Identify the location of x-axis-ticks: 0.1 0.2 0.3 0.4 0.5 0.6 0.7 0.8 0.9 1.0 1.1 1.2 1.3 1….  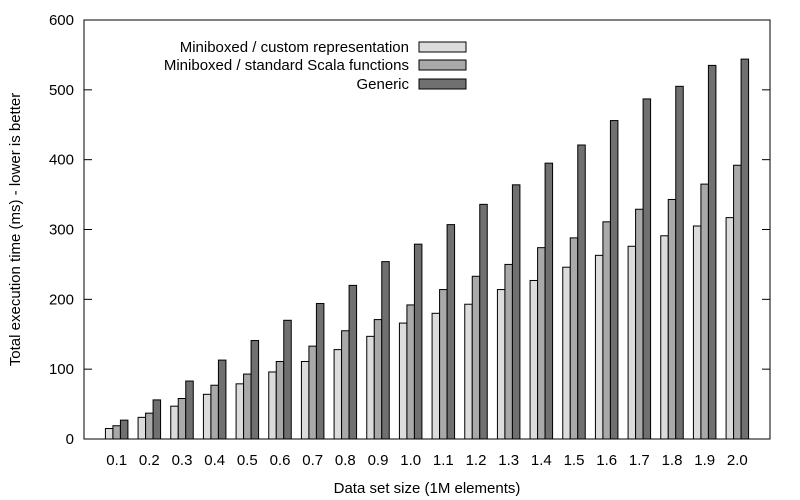
(427, 450).